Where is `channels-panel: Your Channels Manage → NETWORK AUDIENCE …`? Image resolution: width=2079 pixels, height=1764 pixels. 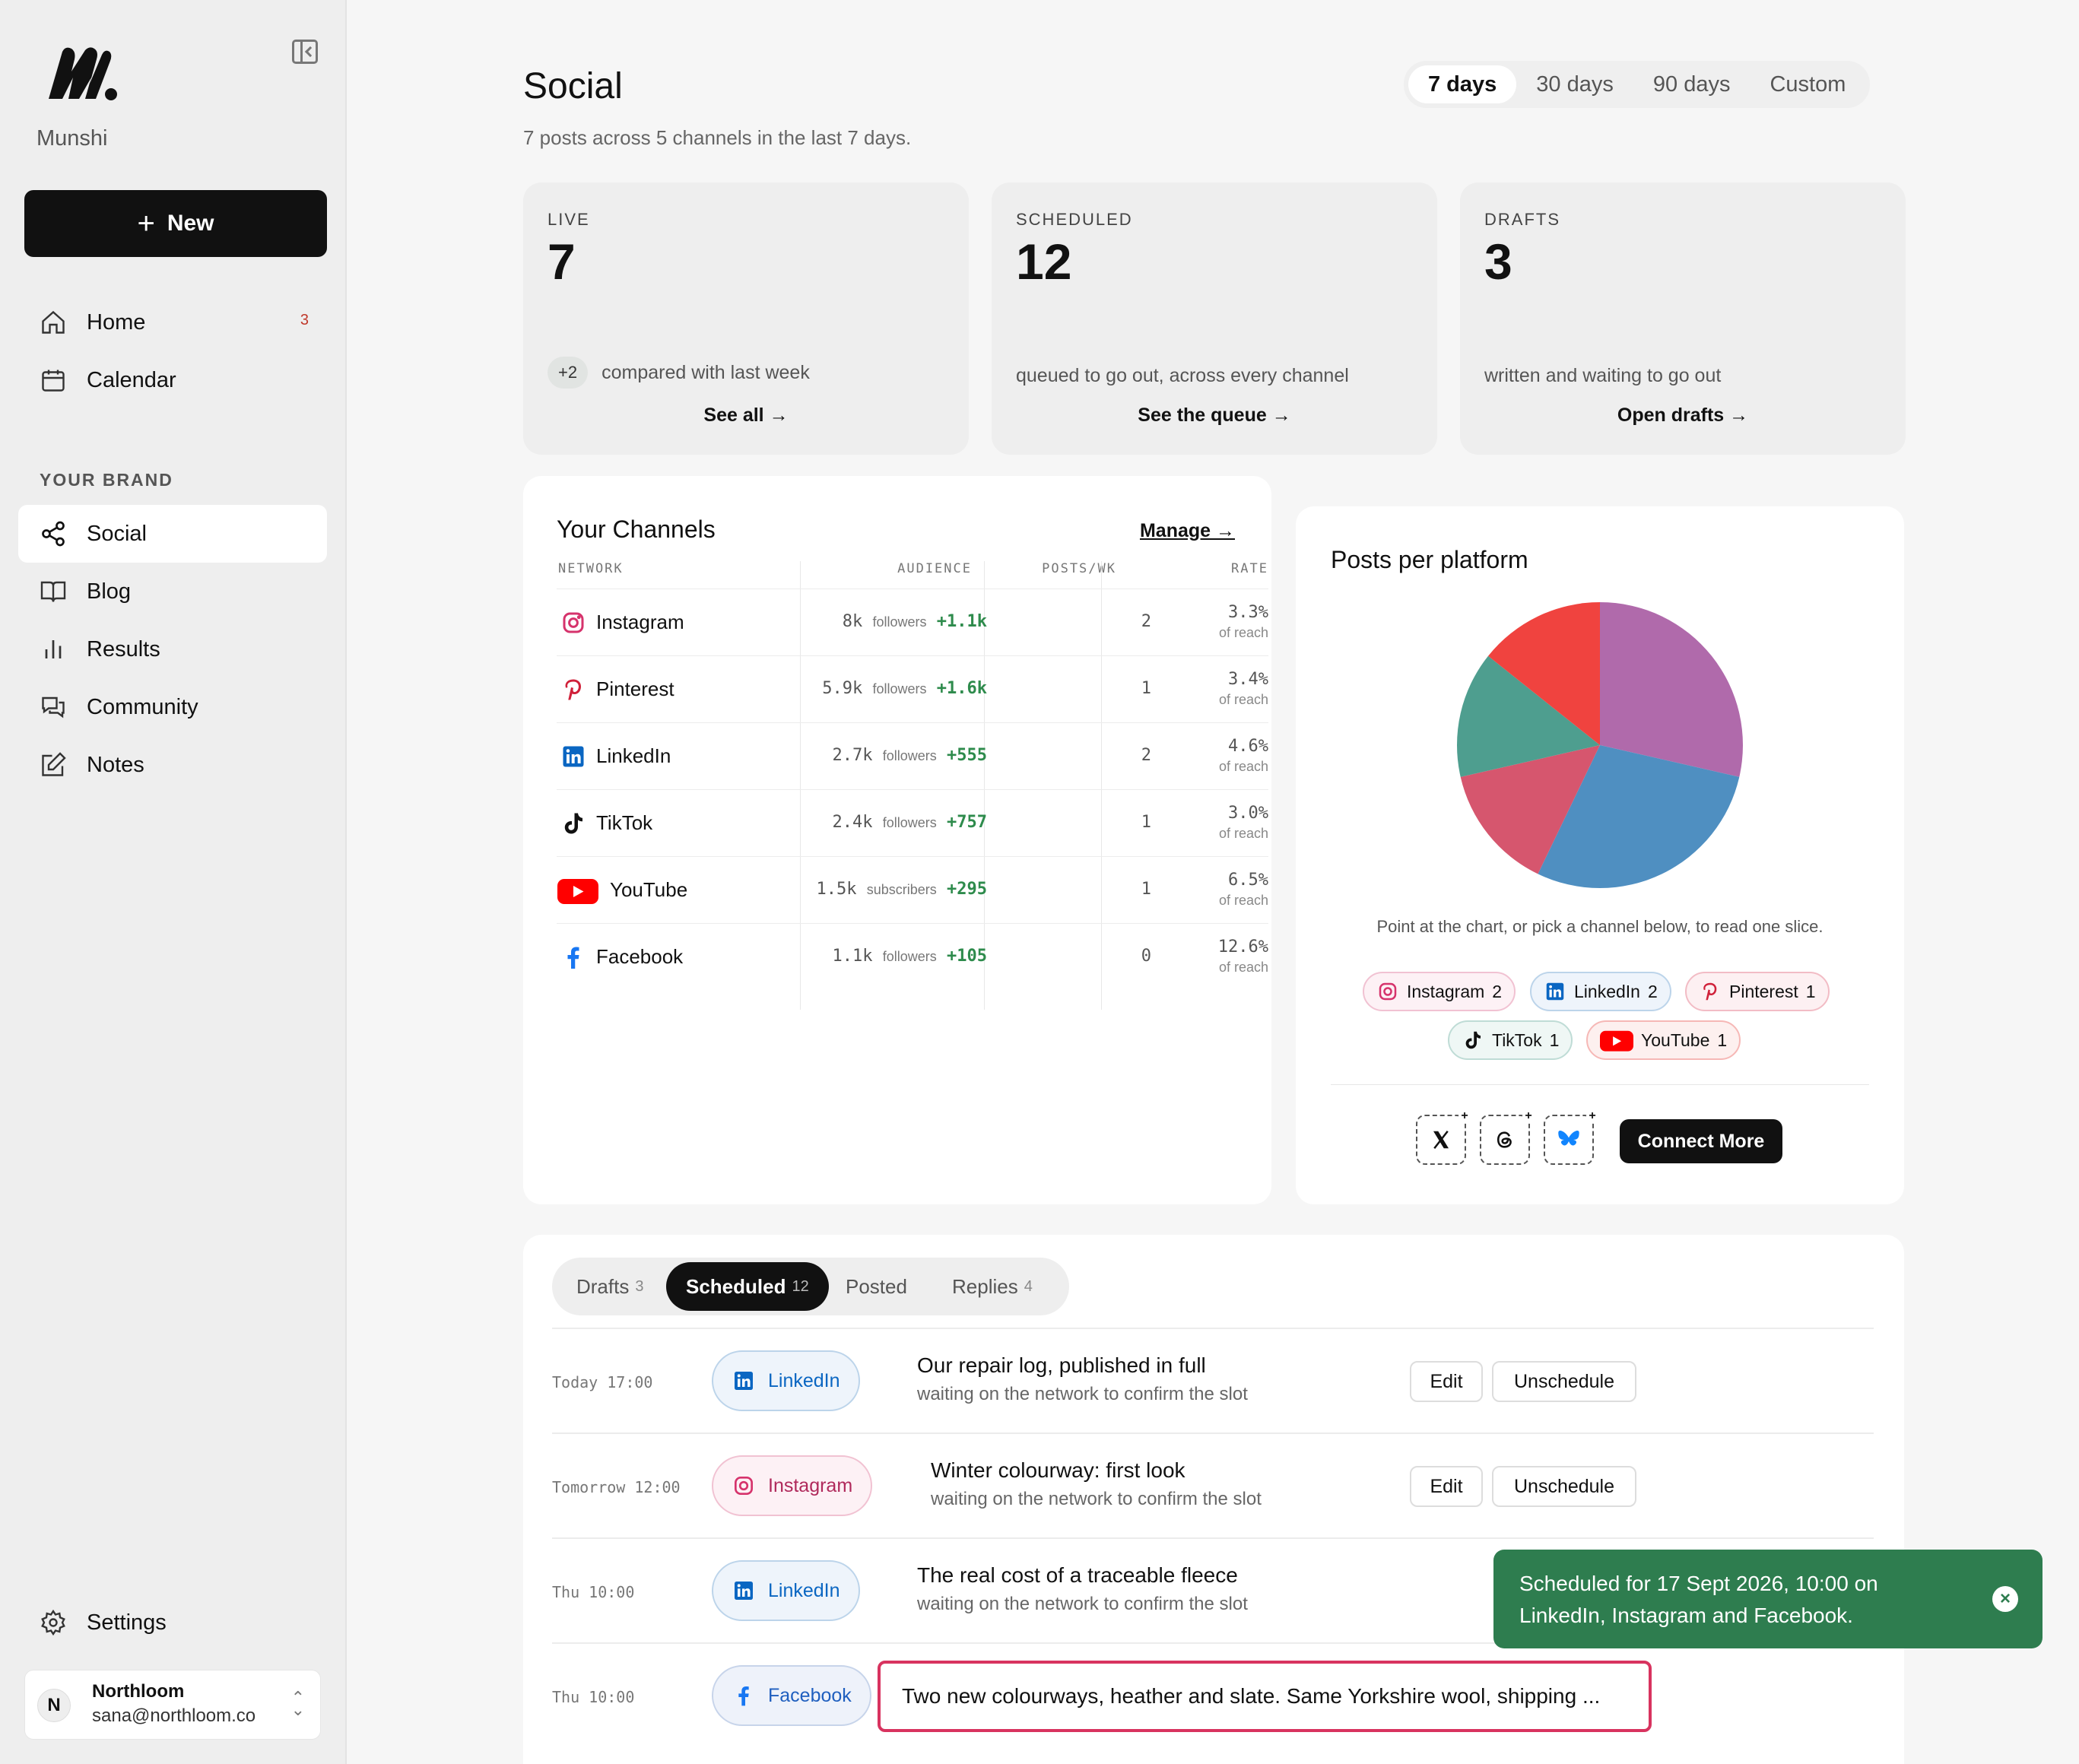 channels-panel: Your Channels Manage → NETWORK AUDIENCE … is located at coordinates (897, 840).